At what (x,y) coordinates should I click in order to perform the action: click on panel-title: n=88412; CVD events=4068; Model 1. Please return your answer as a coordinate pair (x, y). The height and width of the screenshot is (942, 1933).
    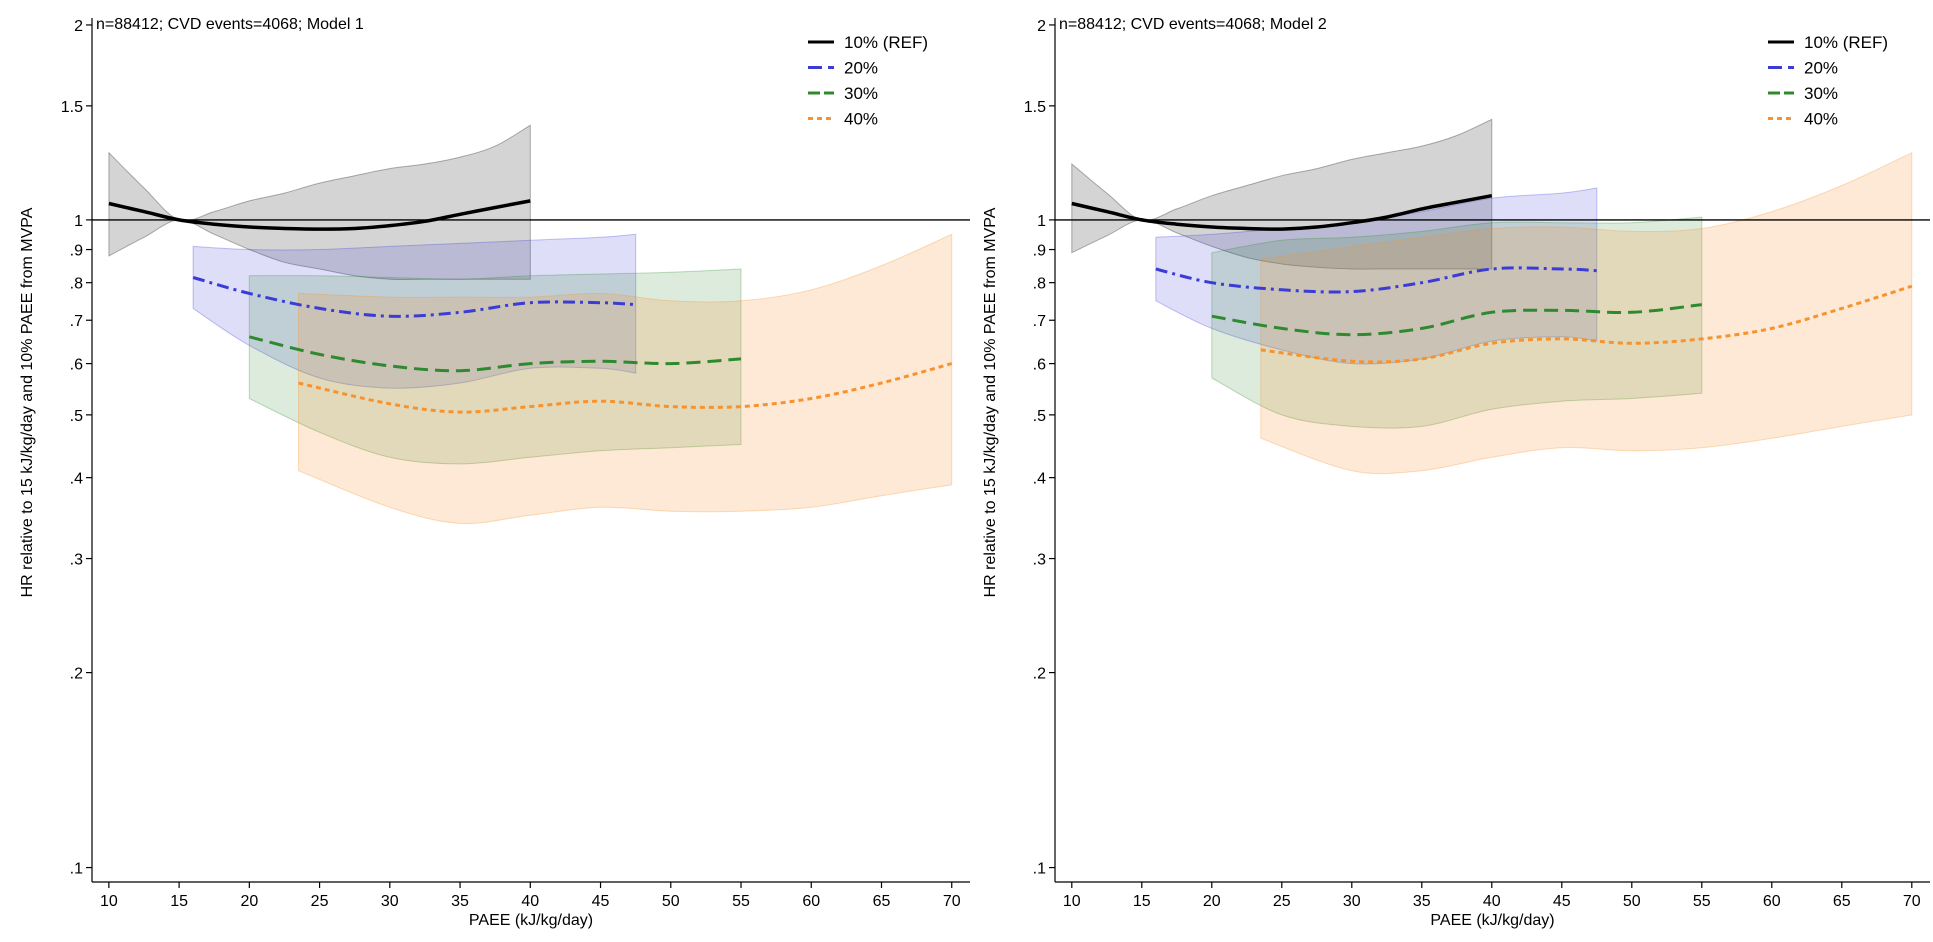
    Looking at the image, I should click on (230, 24).